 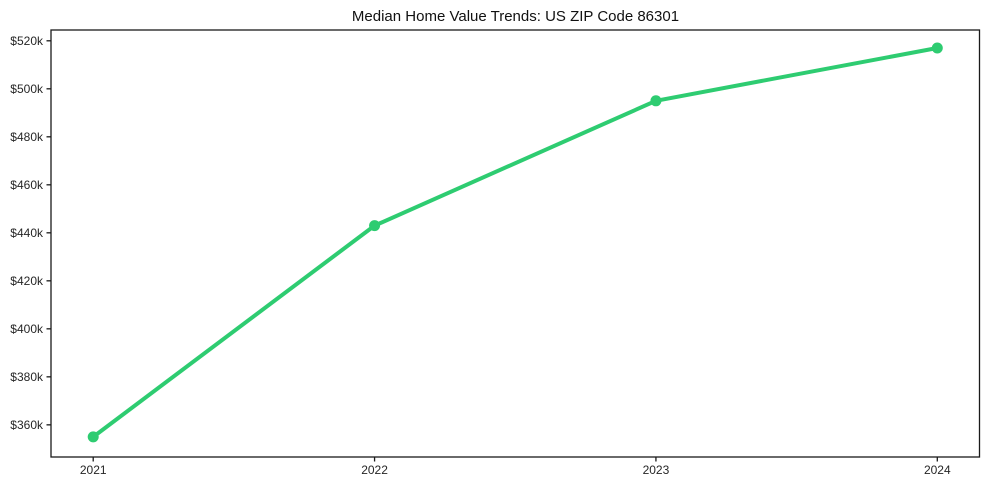 What do you see at coordinates (374, 470) in the screenshot?
I see `x-tick-label: 2022` at bounding box center [374, 470].